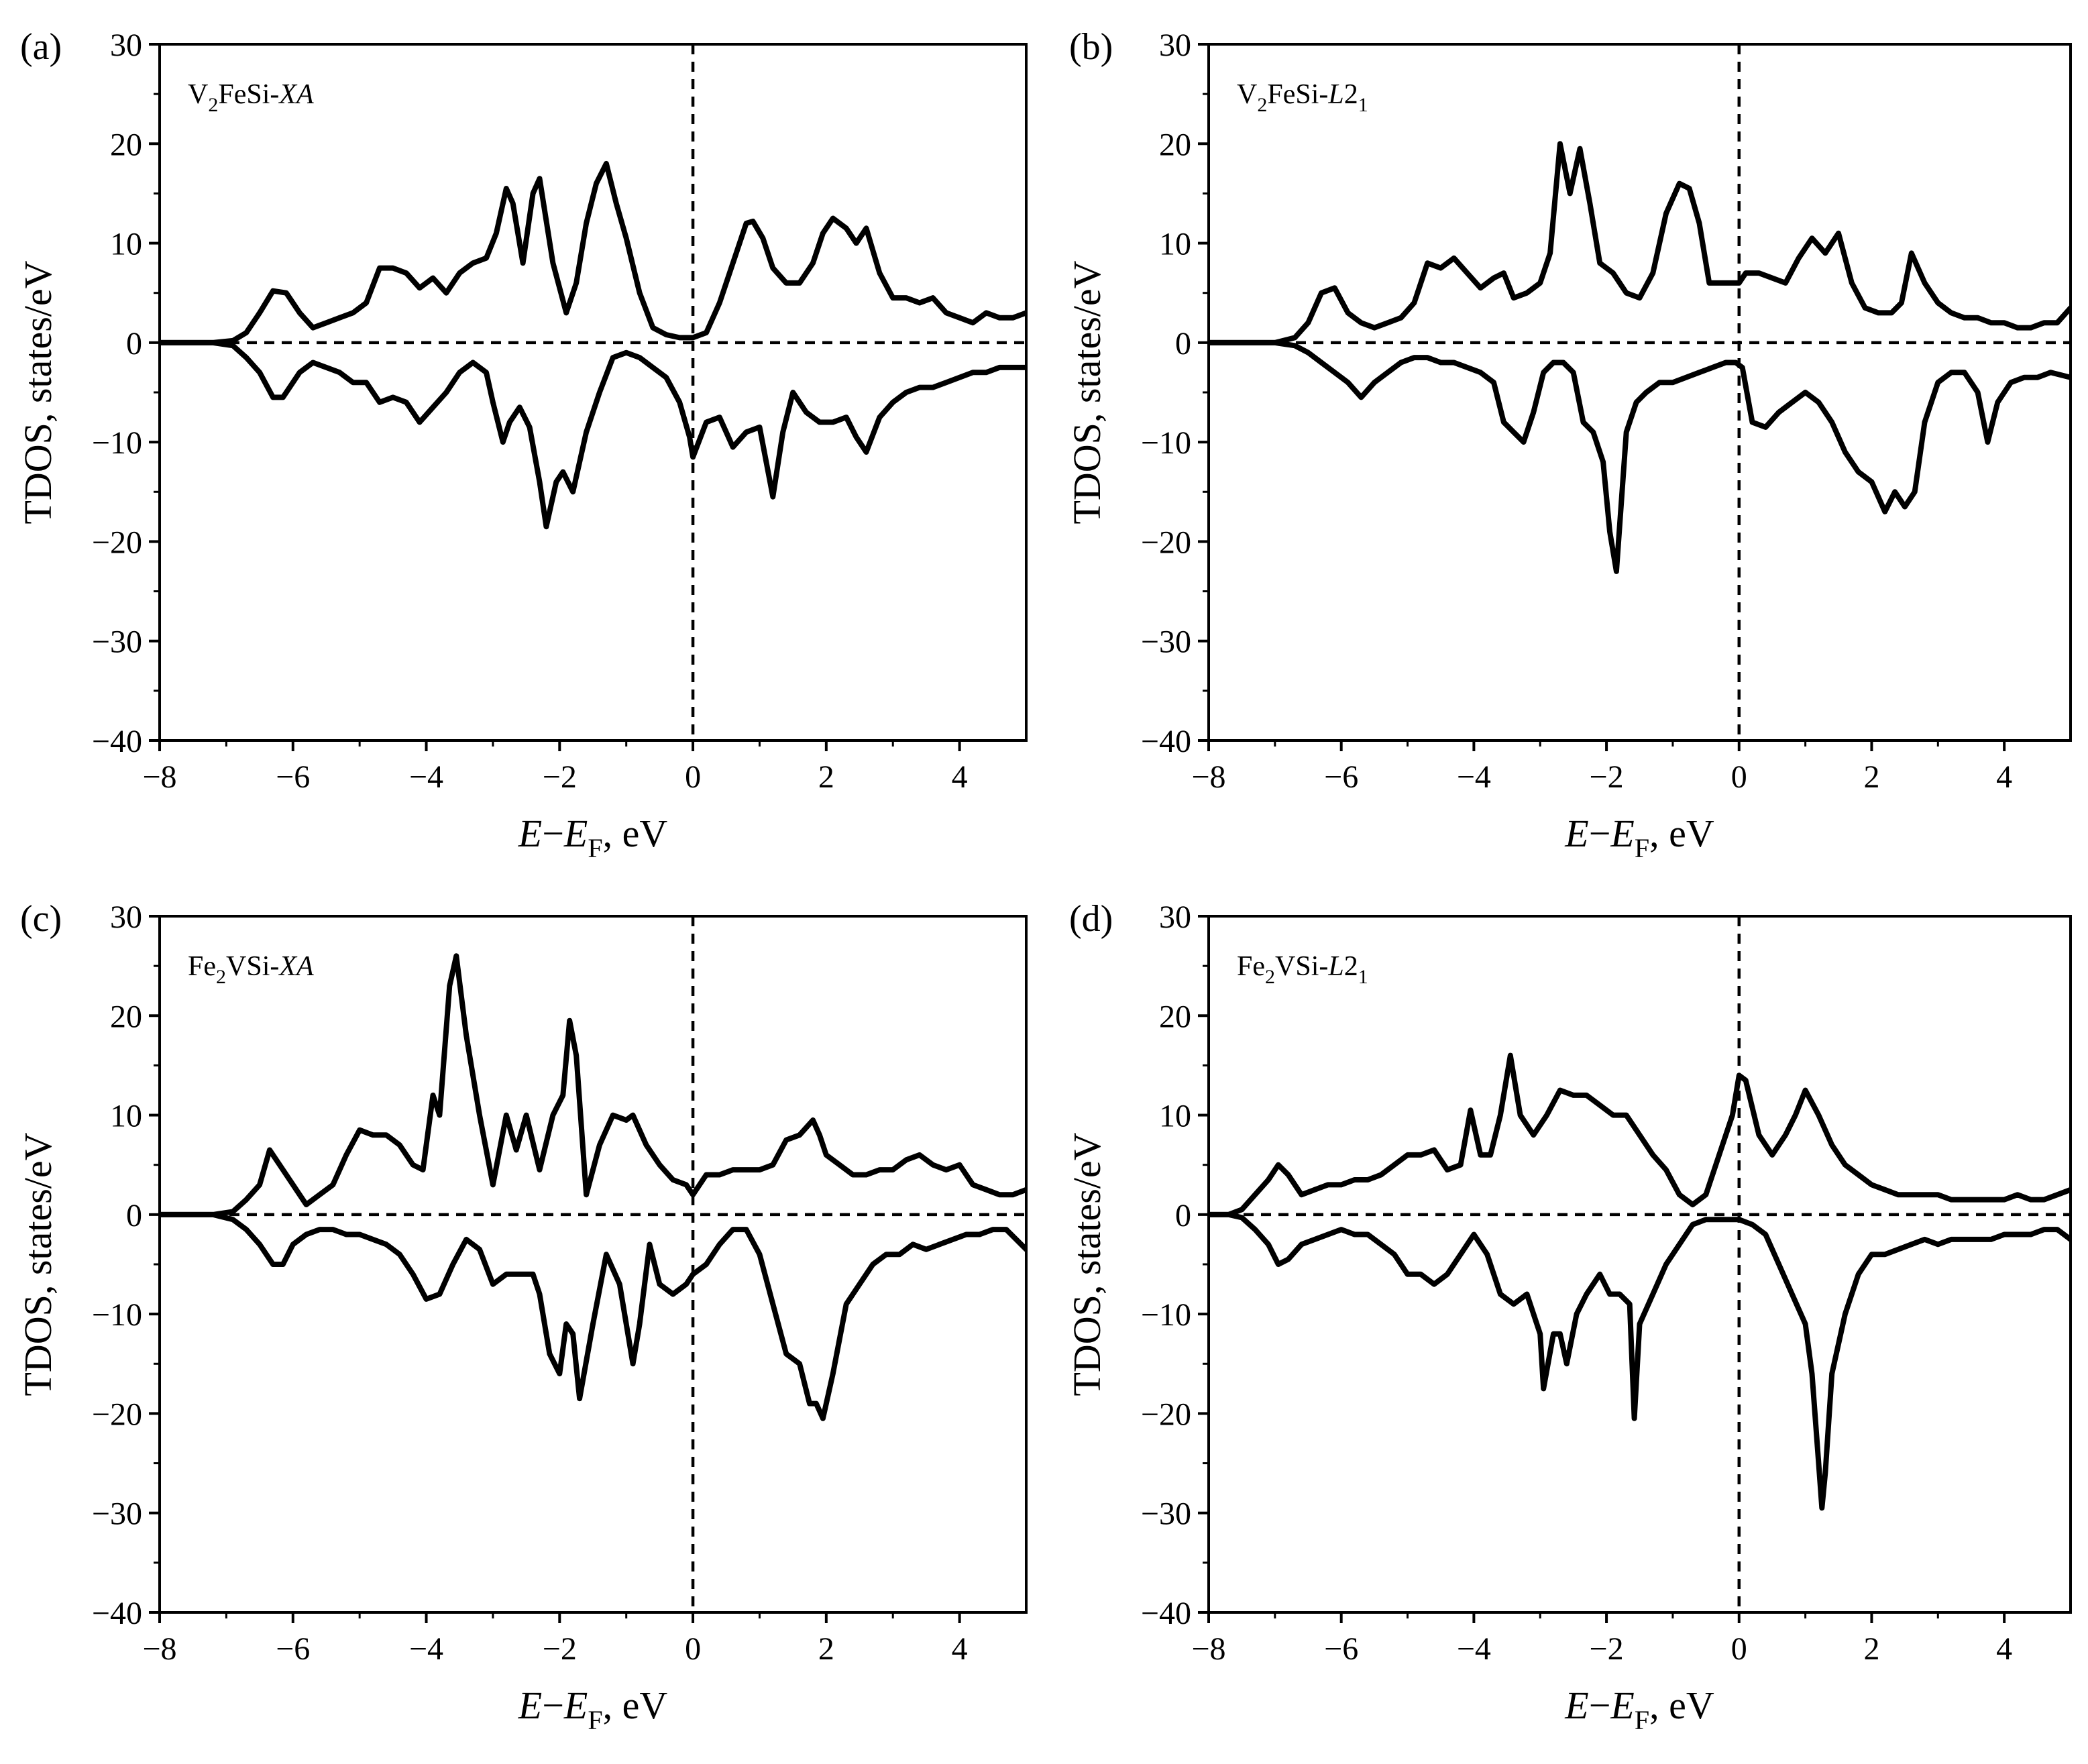 This screenshot has width=2088, height=1764. Describe the element at coordinates (1091, 919) in the screenshot. I see `panel-label: (d)` at that location.